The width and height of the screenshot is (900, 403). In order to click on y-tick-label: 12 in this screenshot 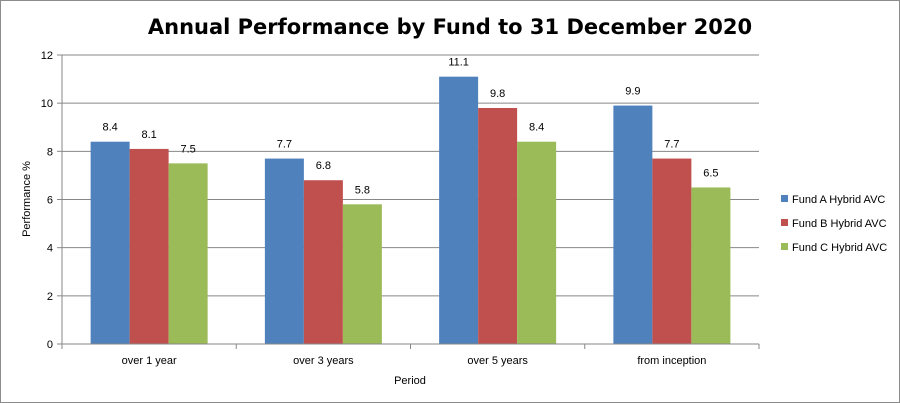, I will do `click(47, 56)`.